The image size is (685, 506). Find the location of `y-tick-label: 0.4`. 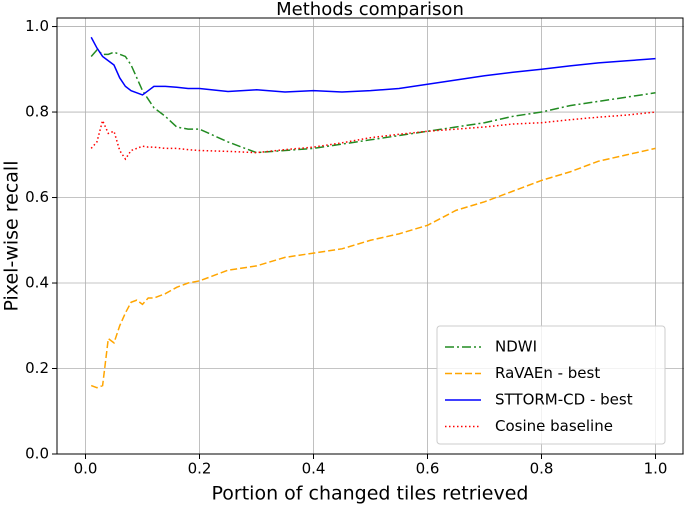

y-tick-label: 0.4 is located at coordinates (37, 283).